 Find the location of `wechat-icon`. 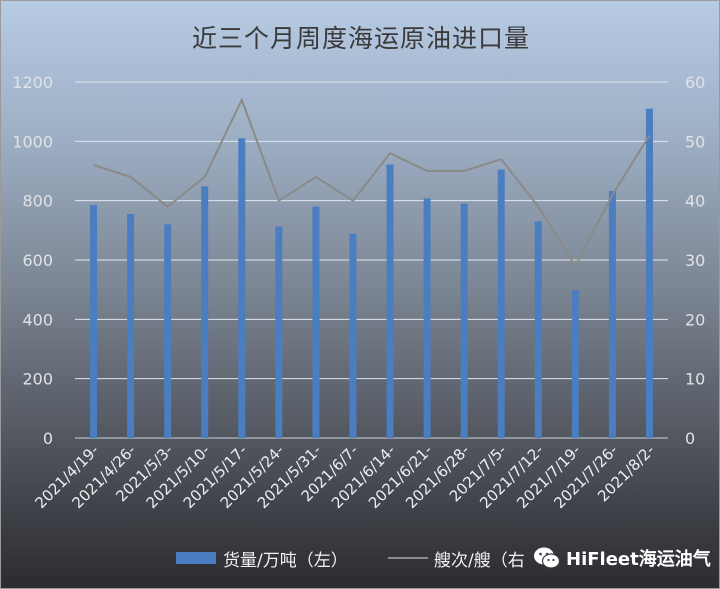

wechat-icon is located at coordinates (547, 558).